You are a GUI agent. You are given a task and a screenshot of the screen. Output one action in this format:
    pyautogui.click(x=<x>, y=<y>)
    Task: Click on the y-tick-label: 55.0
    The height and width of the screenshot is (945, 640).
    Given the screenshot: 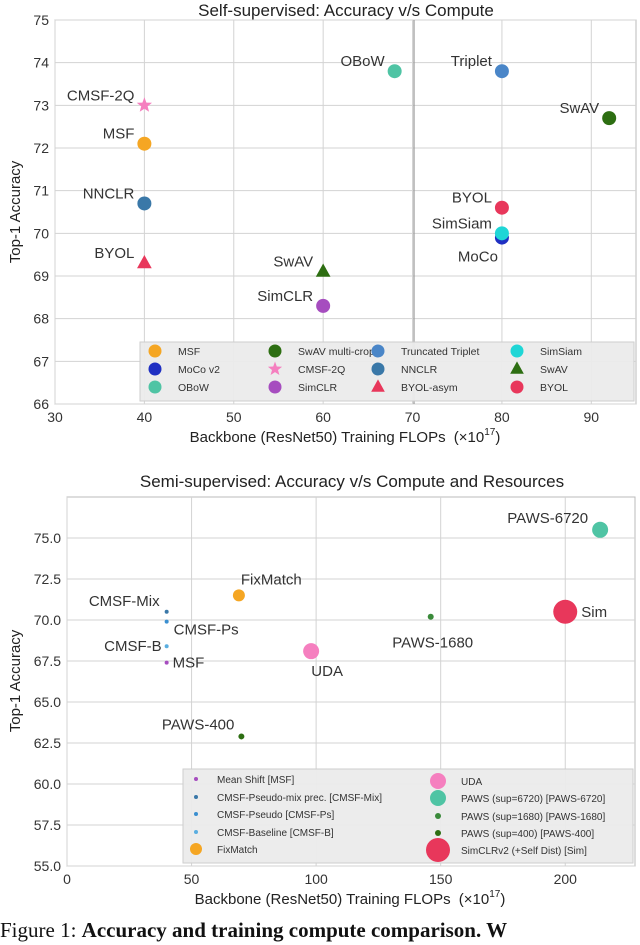 What is the action you would take?
    pyautogui.click(x=47, y=866)
    